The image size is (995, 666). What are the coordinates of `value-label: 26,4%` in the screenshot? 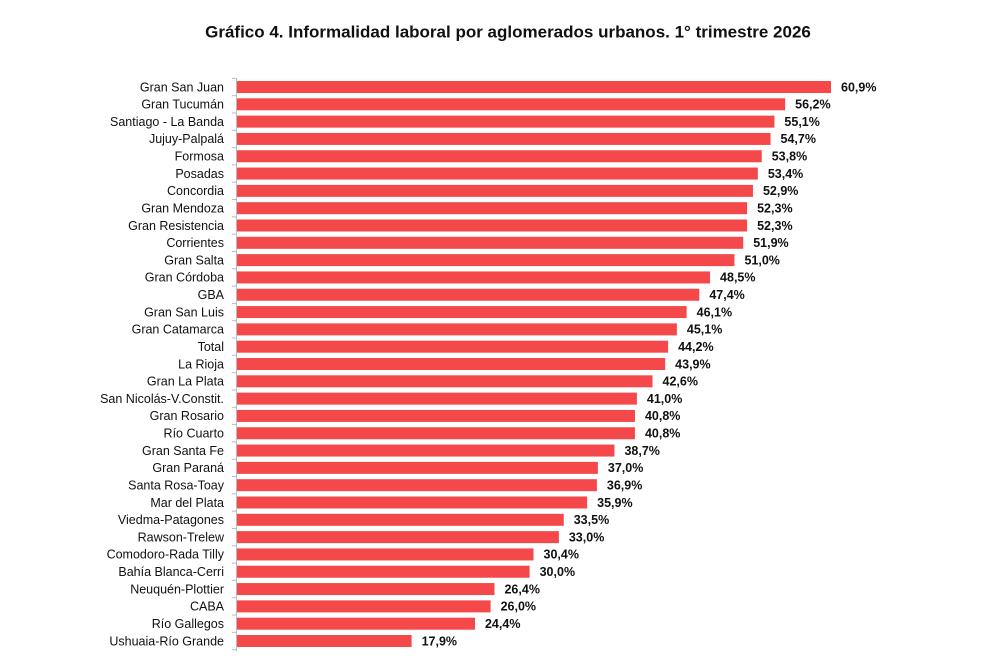 It's located at (521, 589).